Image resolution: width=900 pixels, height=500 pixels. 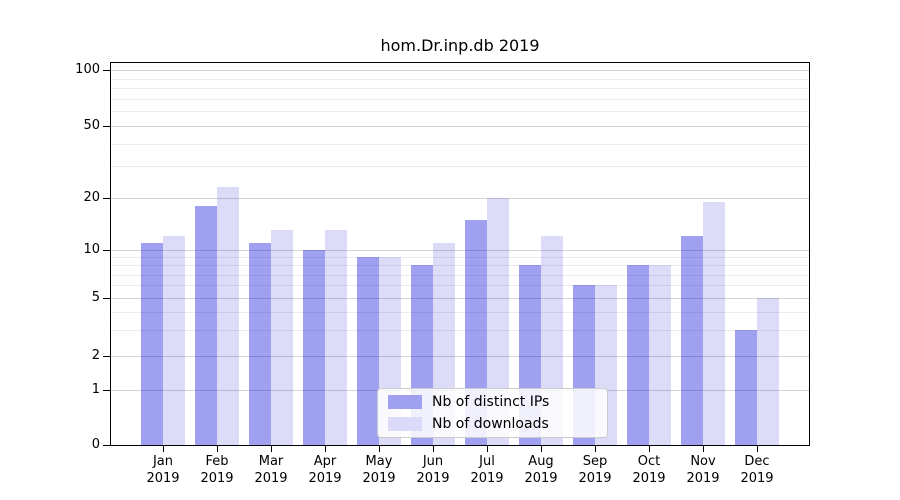 I want to click on y-tick-label-0: 0, so click(x=95, y=444).